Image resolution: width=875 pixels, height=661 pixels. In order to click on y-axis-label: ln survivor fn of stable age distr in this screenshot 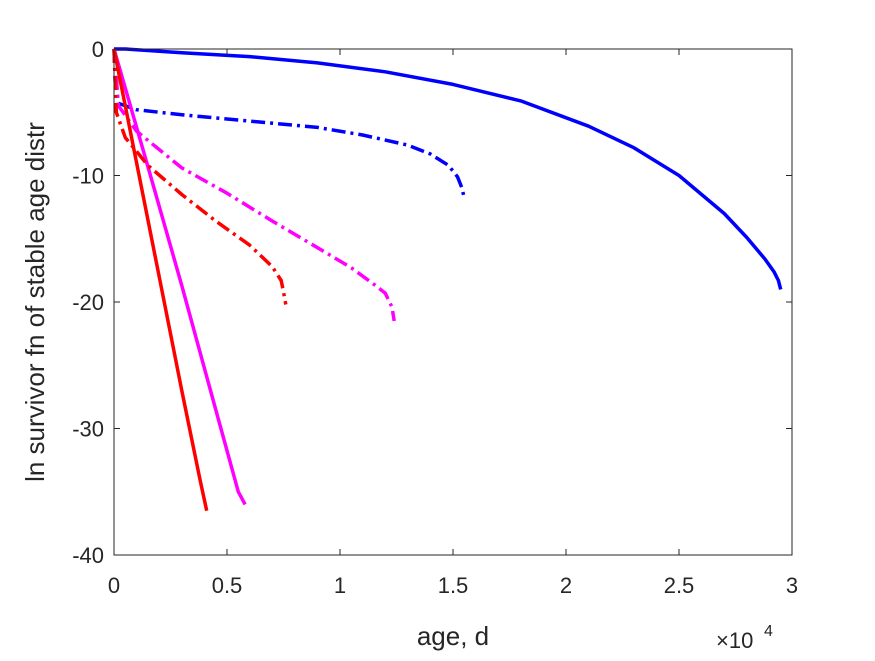, I will do `click(35, 302)`.